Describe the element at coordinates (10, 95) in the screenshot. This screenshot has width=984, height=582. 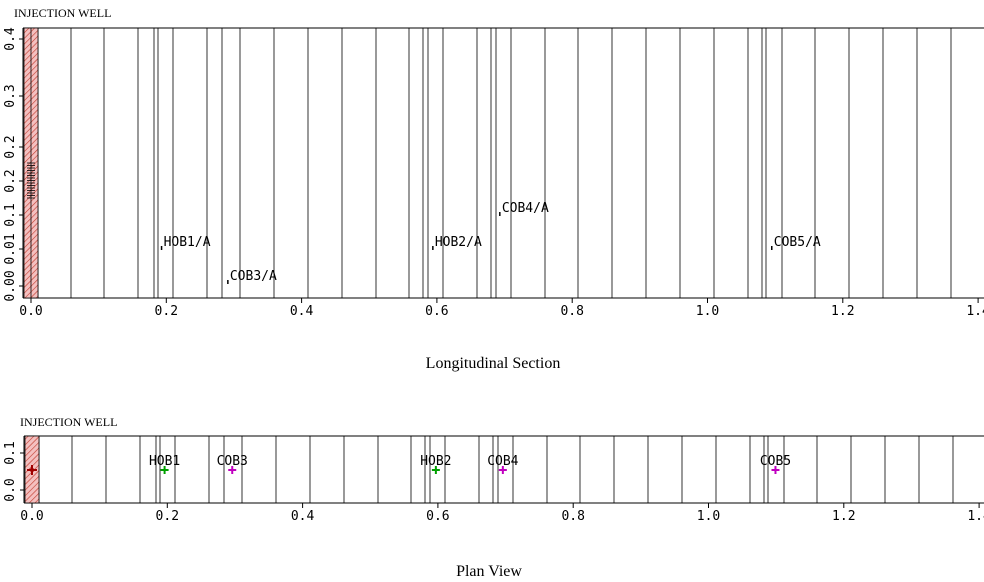
I see `y-tick-label: 0.3` at that location.